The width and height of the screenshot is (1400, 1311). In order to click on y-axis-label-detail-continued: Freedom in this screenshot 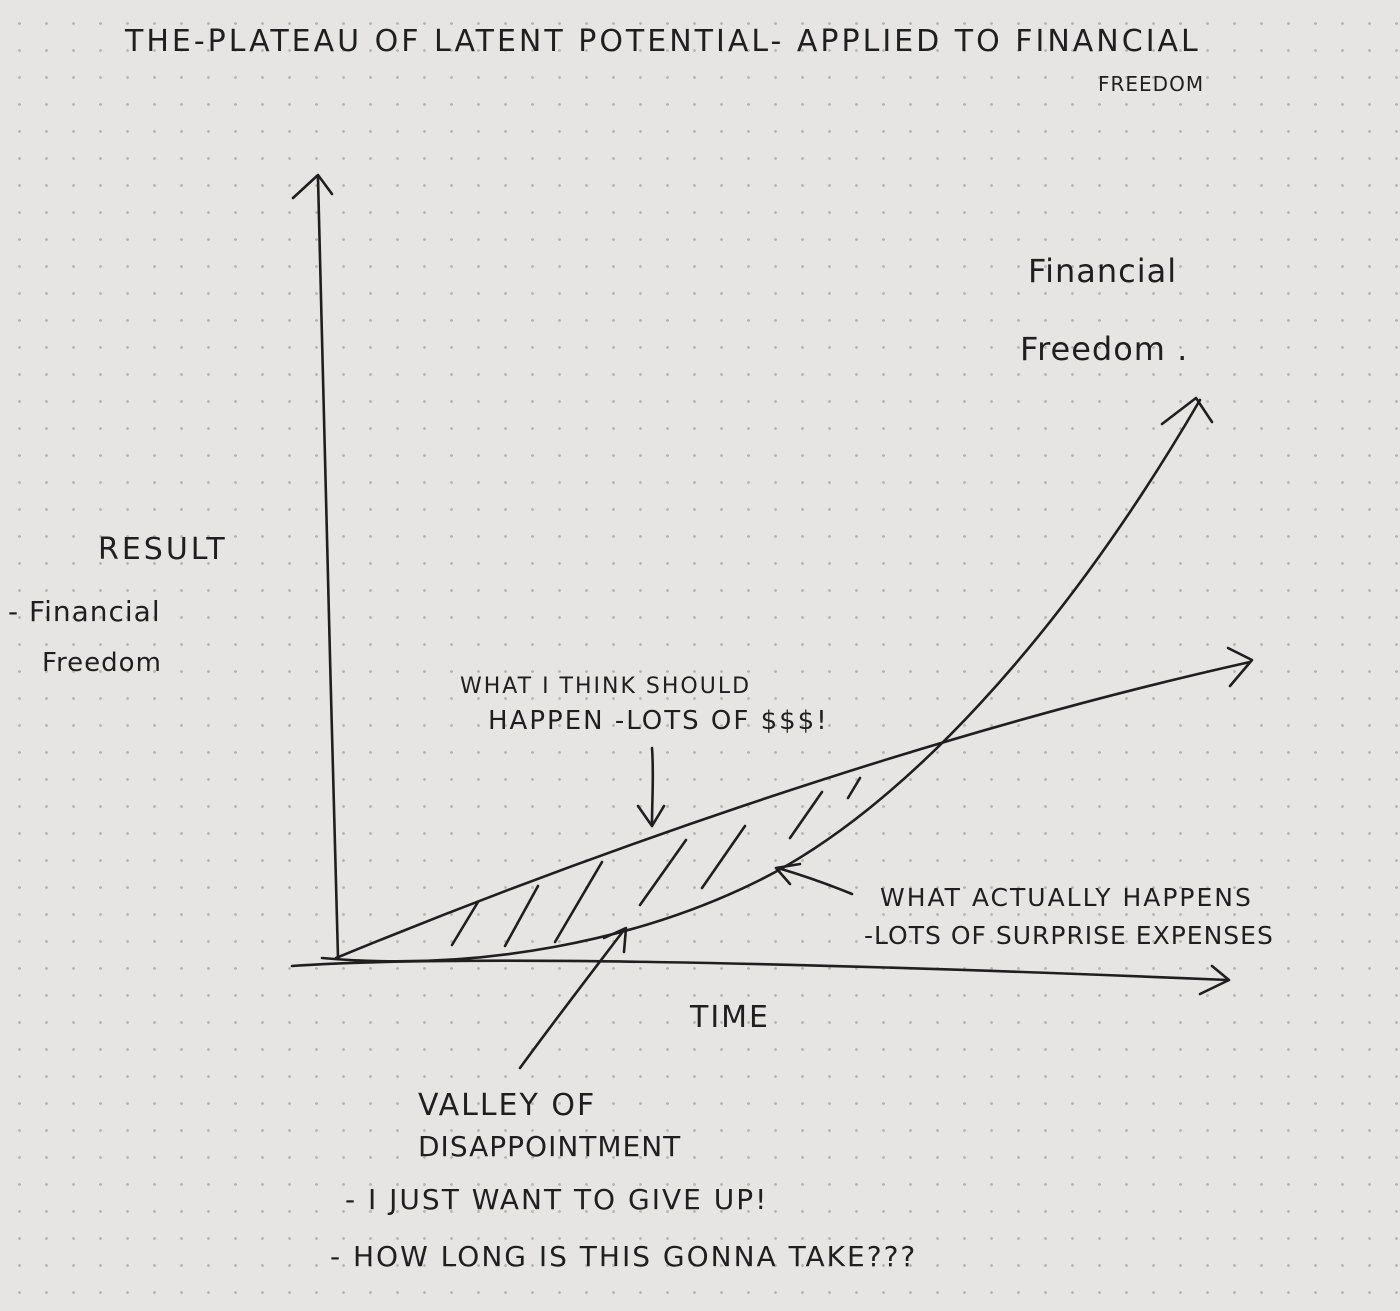, I will do `click(102, 663)`.